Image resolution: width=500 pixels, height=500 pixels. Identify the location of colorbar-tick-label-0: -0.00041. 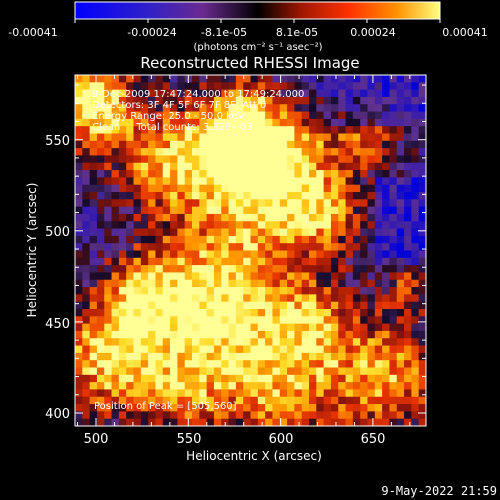
(32, 32).